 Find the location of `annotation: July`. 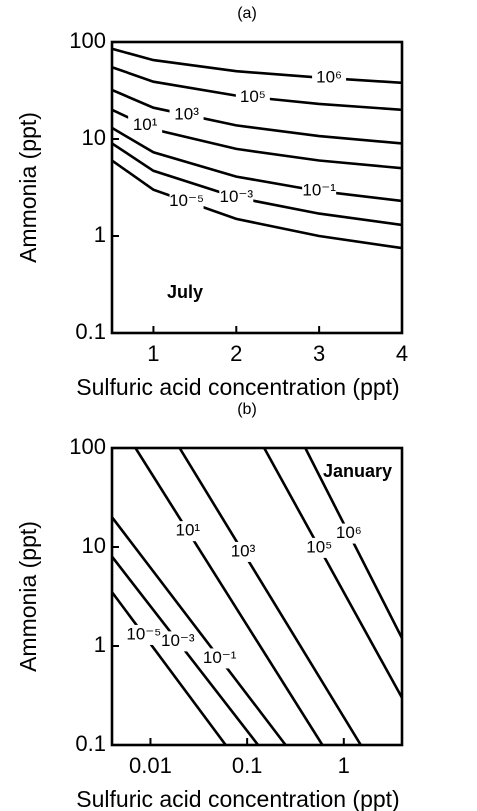

annotation: July is located at coordinates (185, 292).